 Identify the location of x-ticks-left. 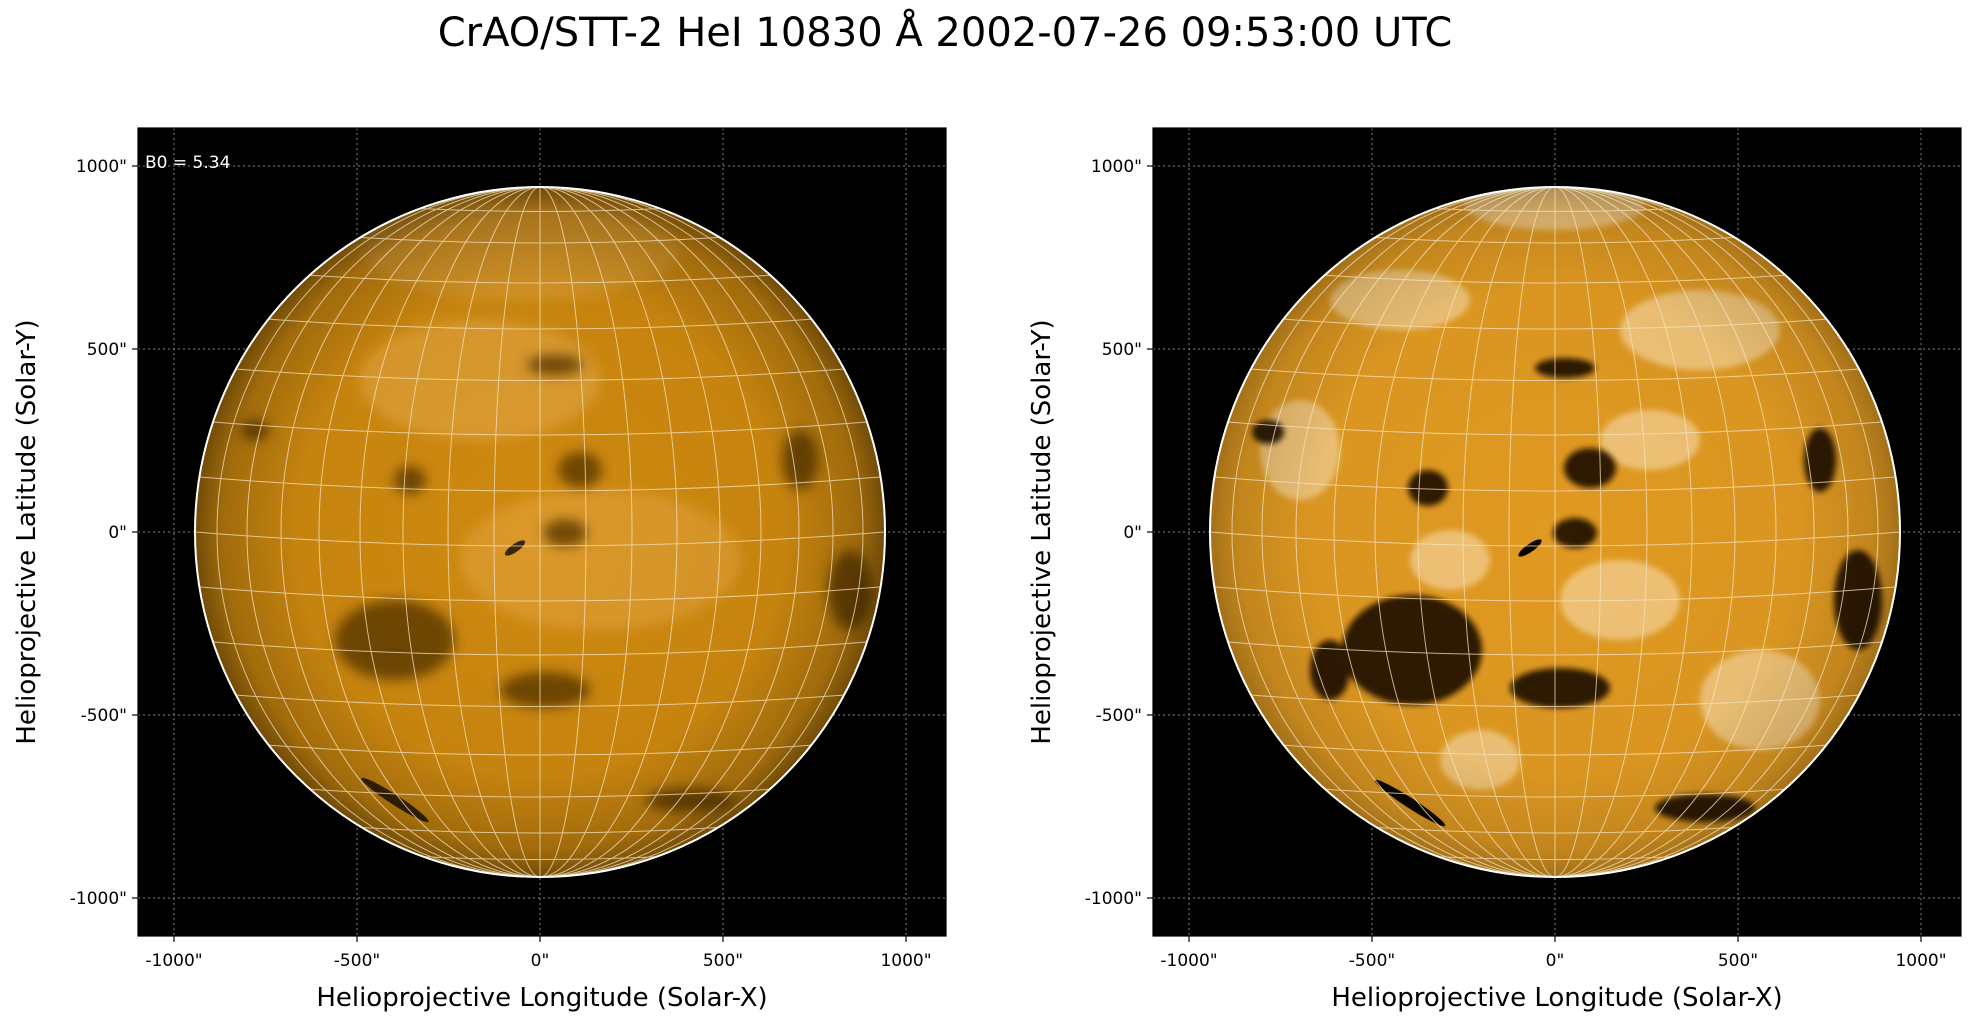
(540, 939).